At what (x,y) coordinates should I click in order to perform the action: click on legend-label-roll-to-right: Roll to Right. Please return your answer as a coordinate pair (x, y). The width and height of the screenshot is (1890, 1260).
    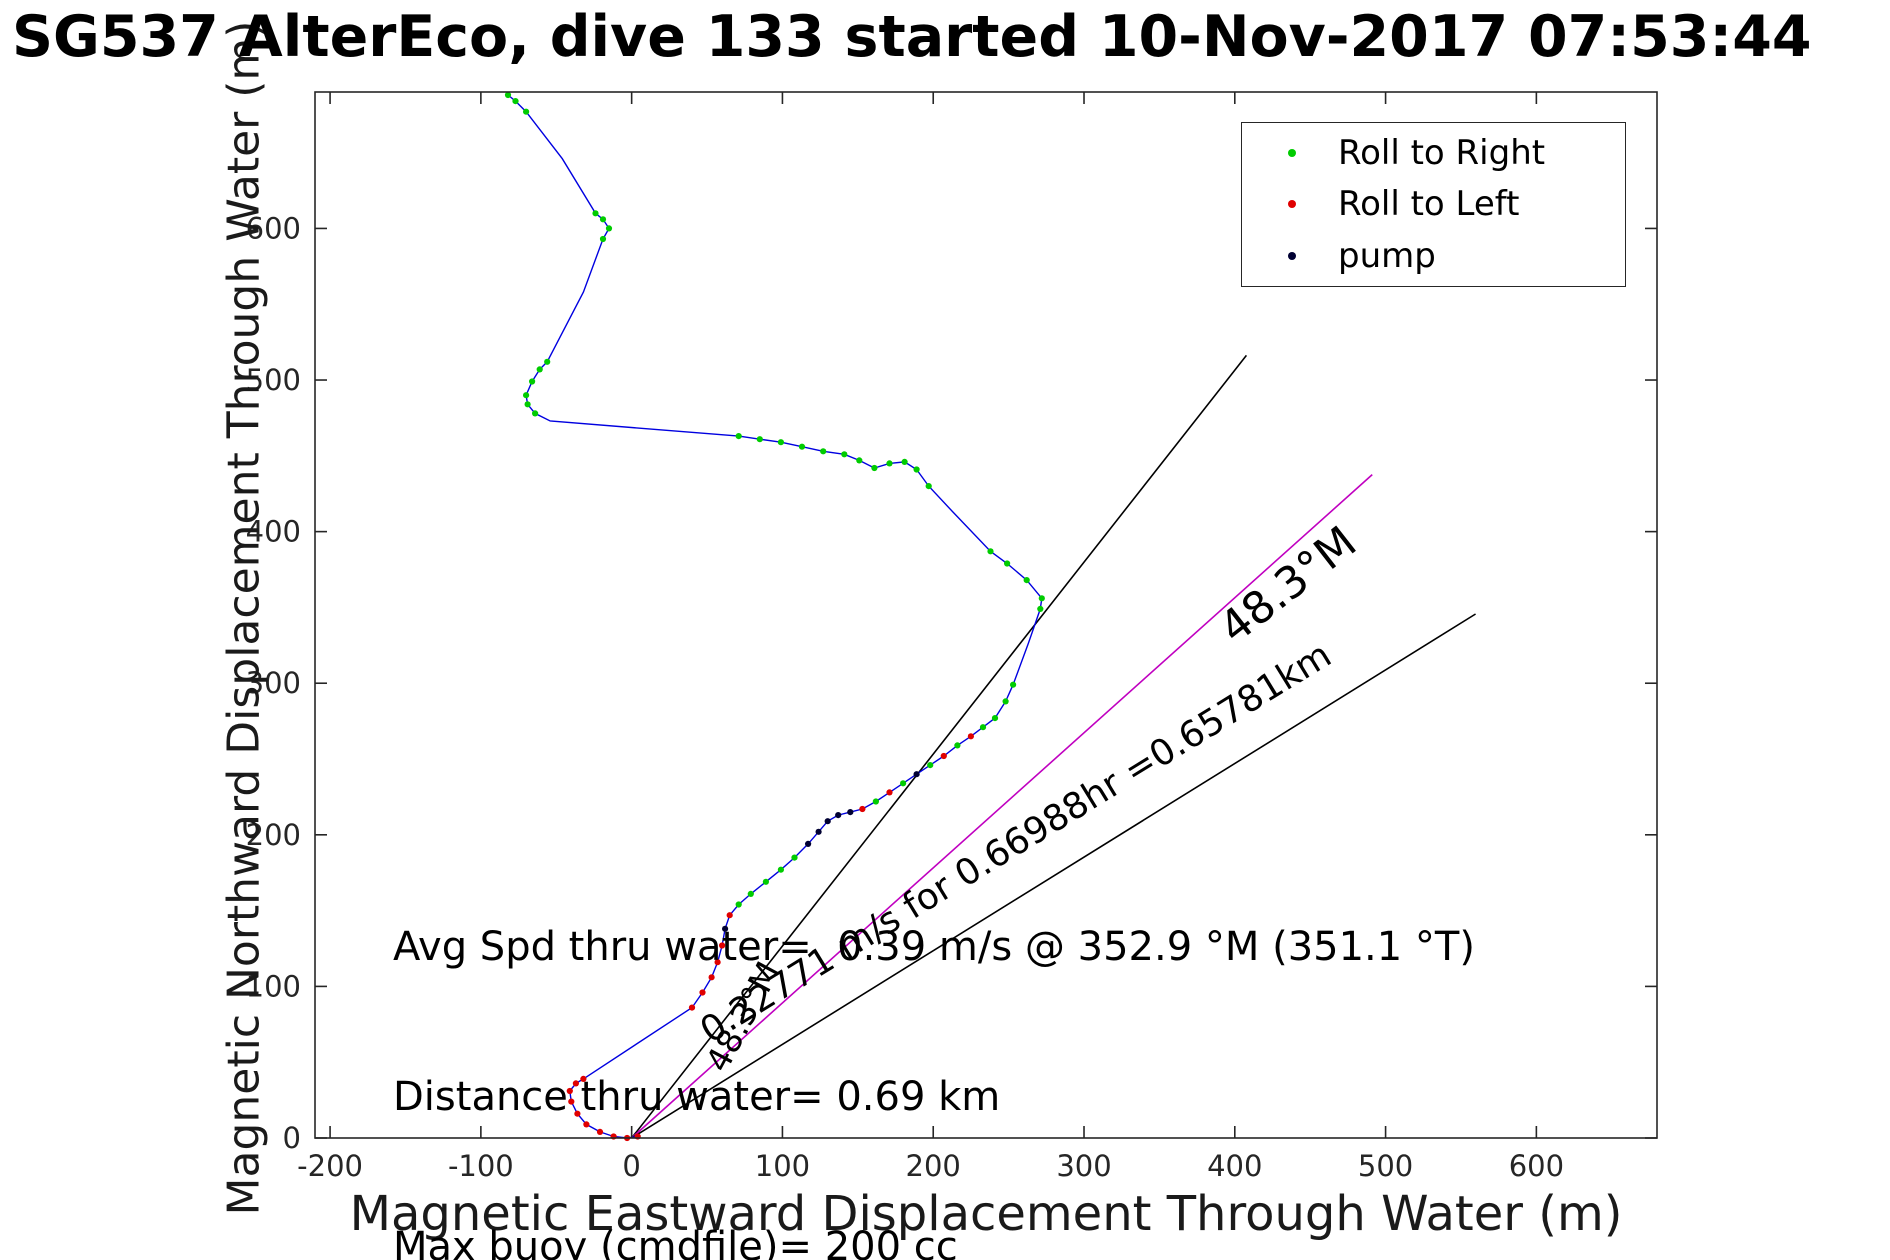
    Looking at the image, I should click on (1442, 152).